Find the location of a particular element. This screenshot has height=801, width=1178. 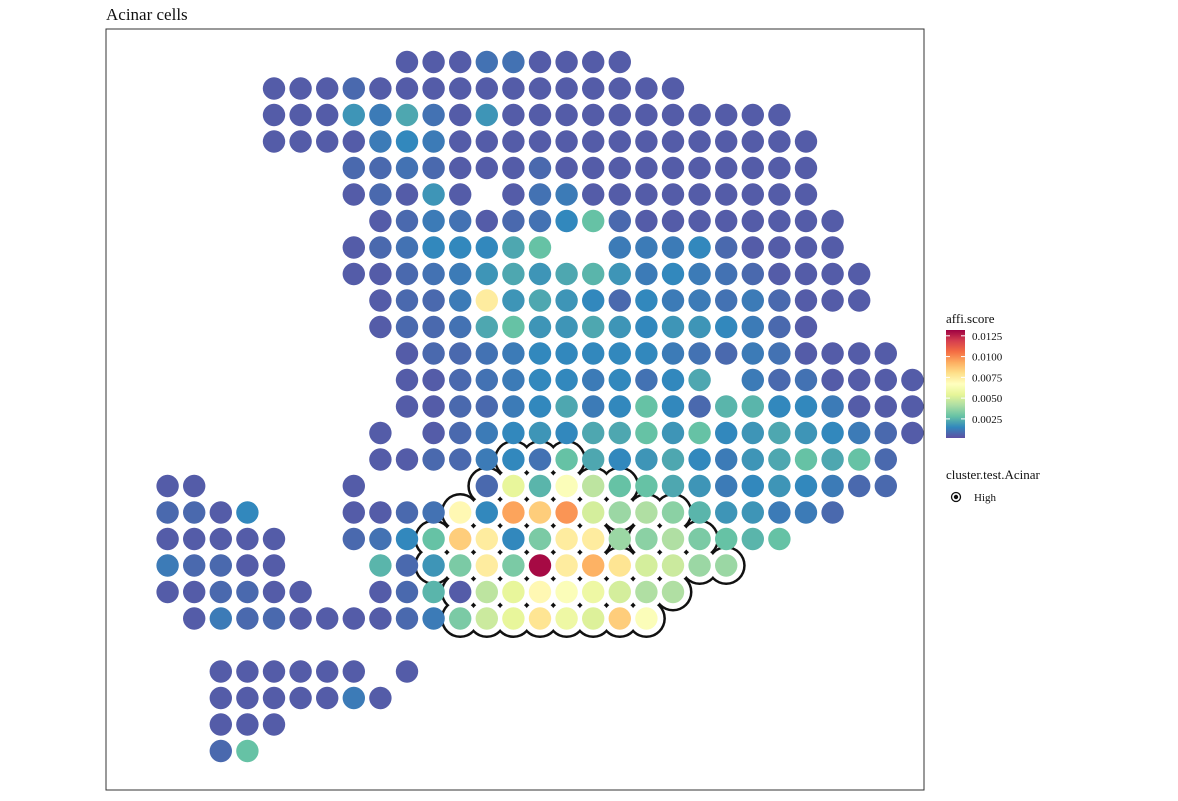

colorbar-tick-label: 0.0075 is located at coordinates (987, 378).